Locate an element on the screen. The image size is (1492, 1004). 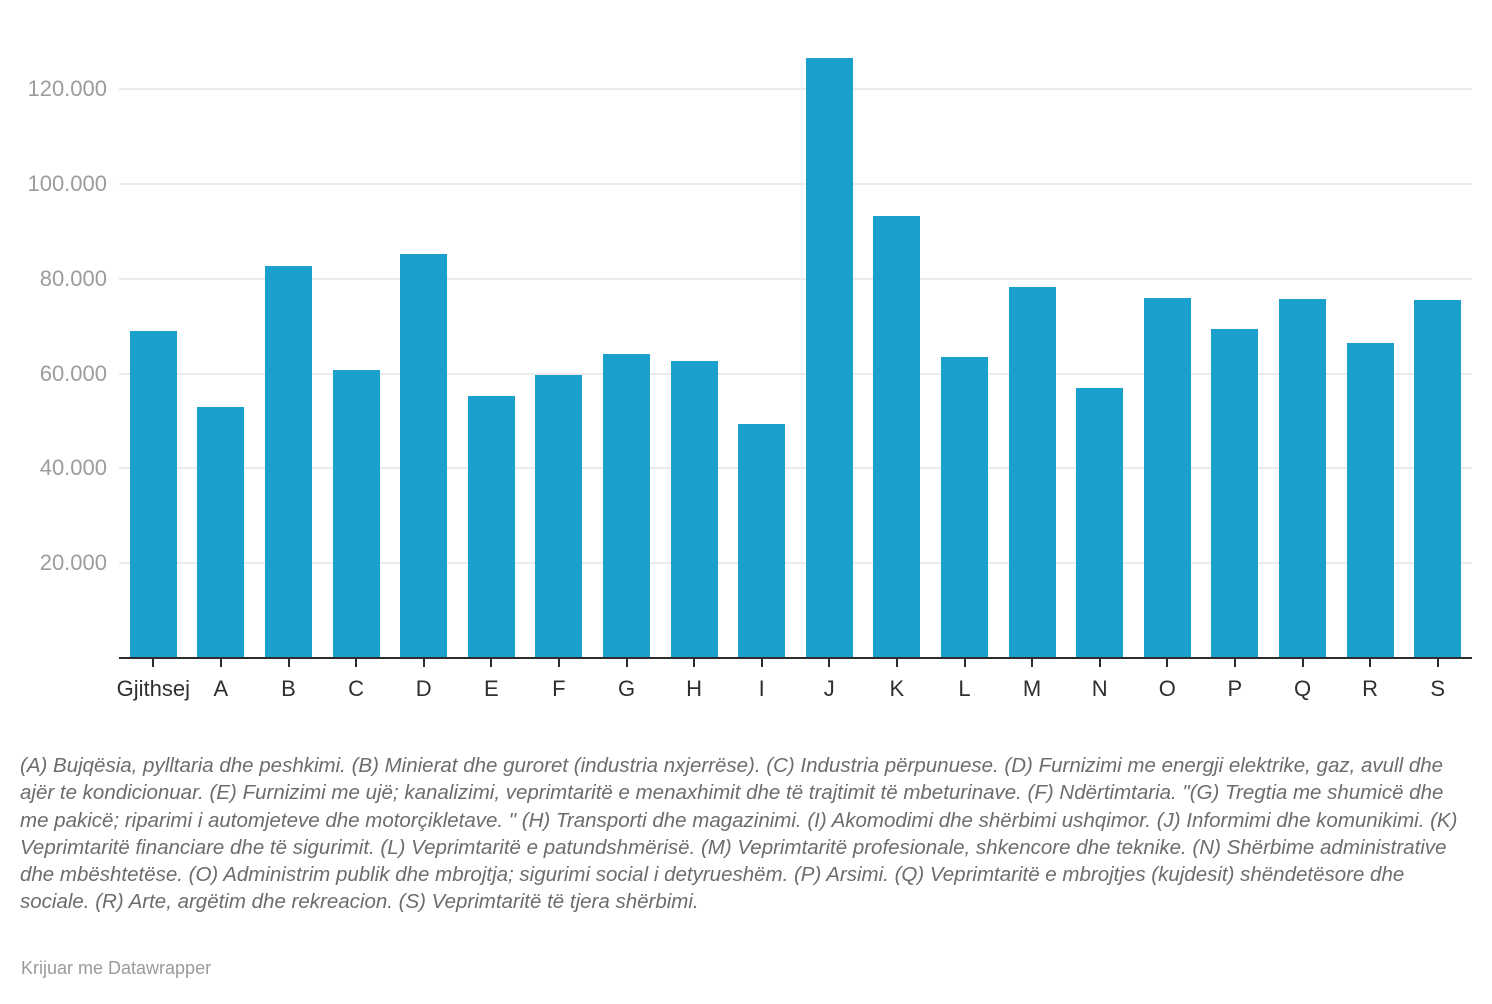
bar-a is located at coordinates (221, 532).